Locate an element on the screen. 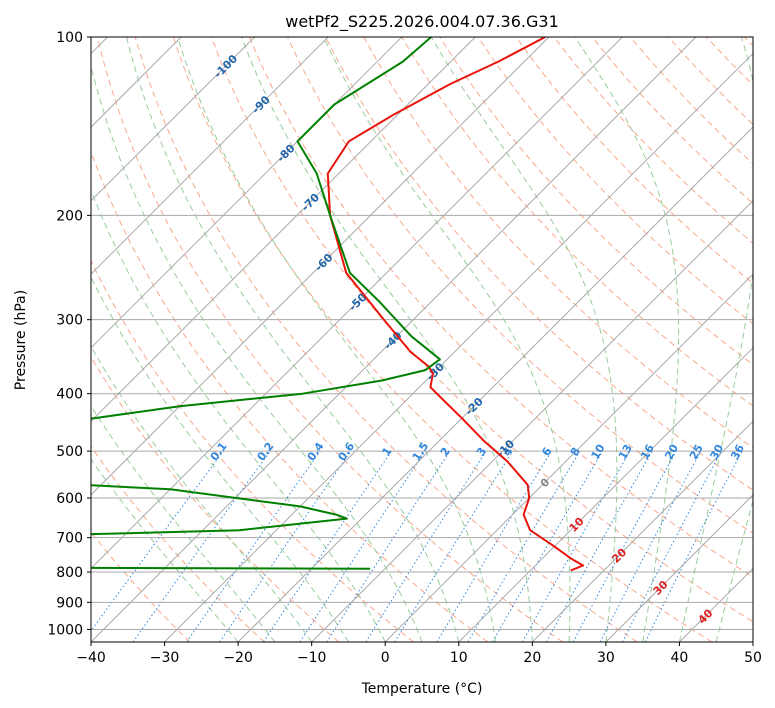  x-tick-label: −30 is located at coordinates (165, 658).